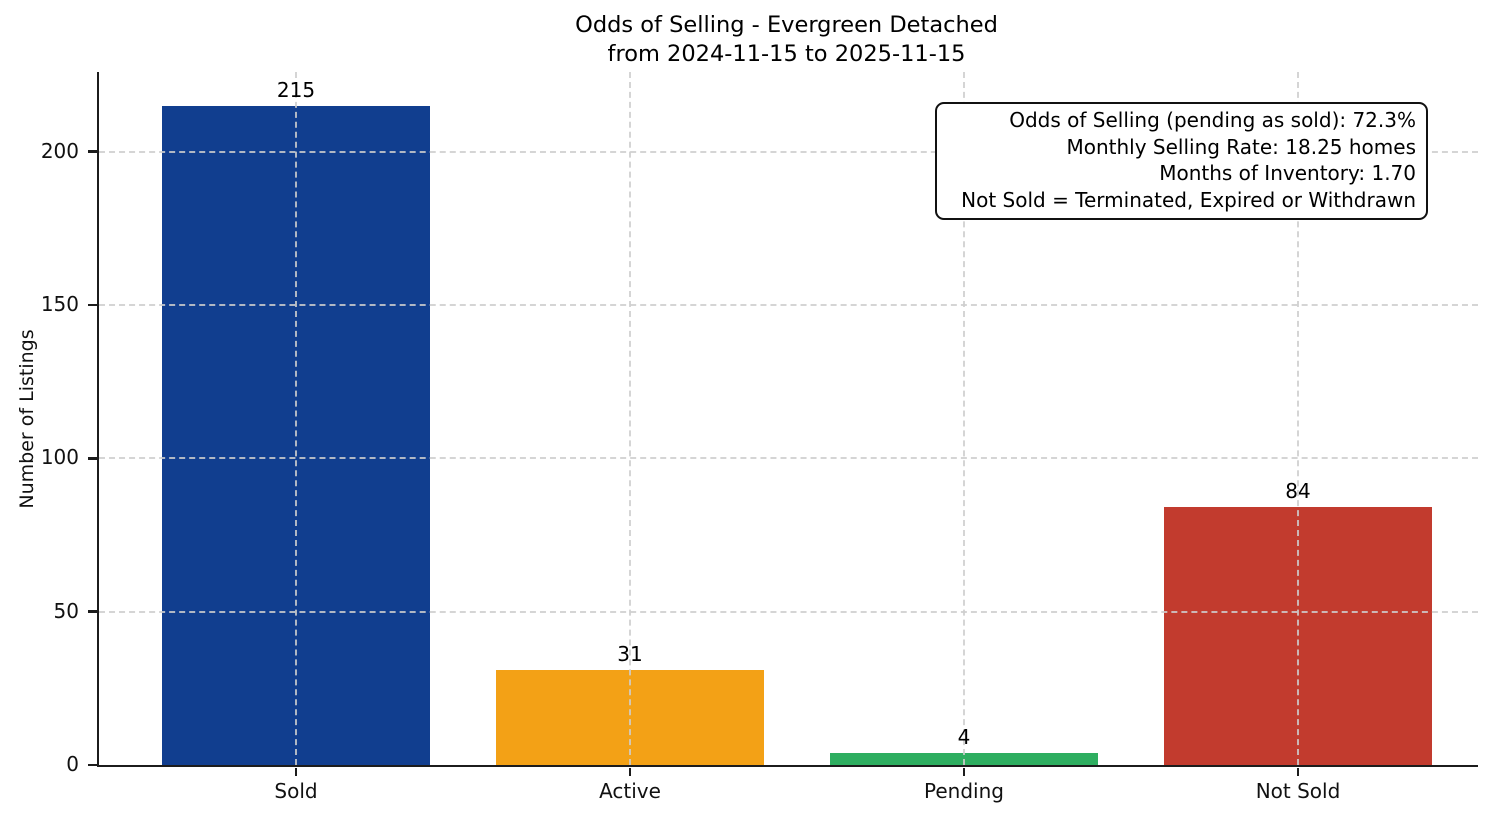  Describe the element at coordinates (296, 771) in the screenshot. I see `x-tick-mark-sold` at that location.